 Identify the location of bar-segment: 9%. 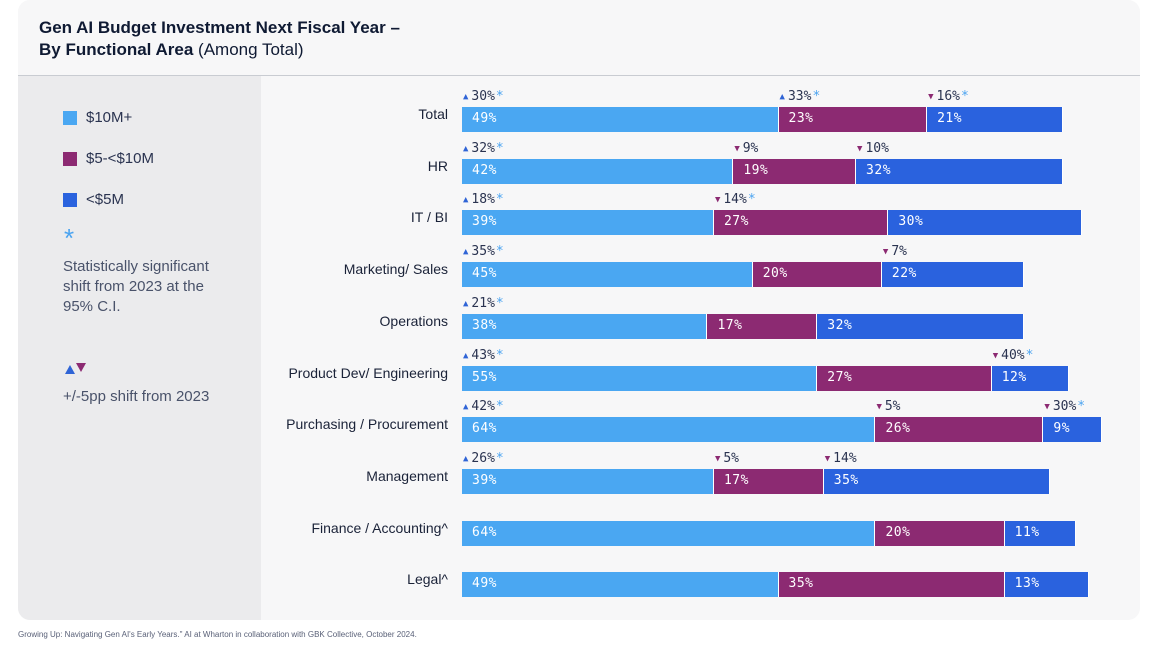
(1072, 430).